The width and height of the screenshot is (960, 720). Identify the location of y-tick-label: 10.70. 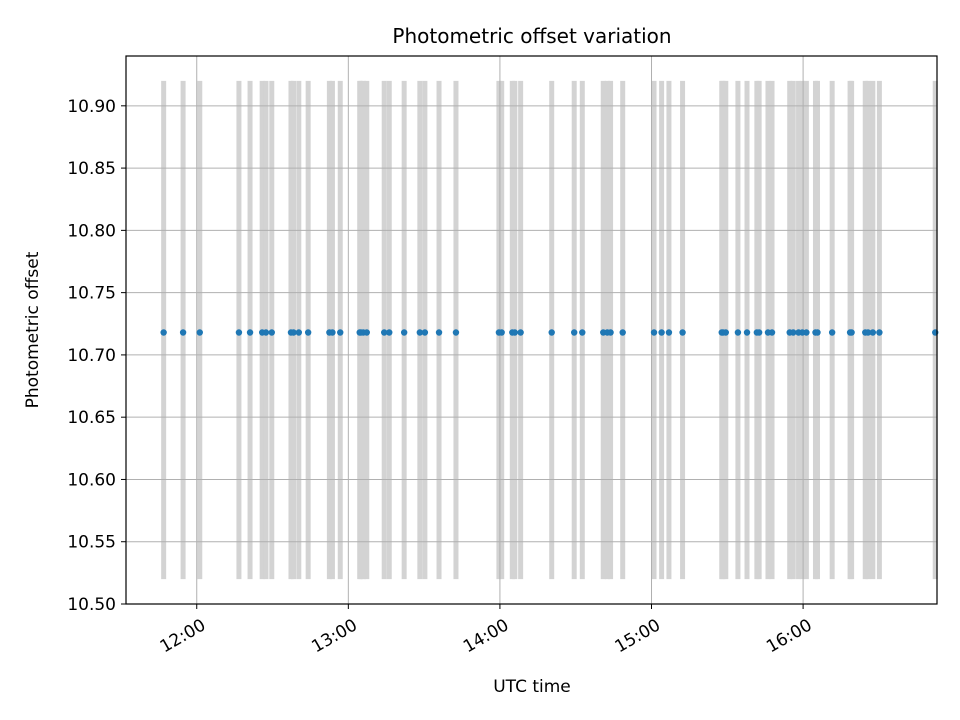
(91, 356).